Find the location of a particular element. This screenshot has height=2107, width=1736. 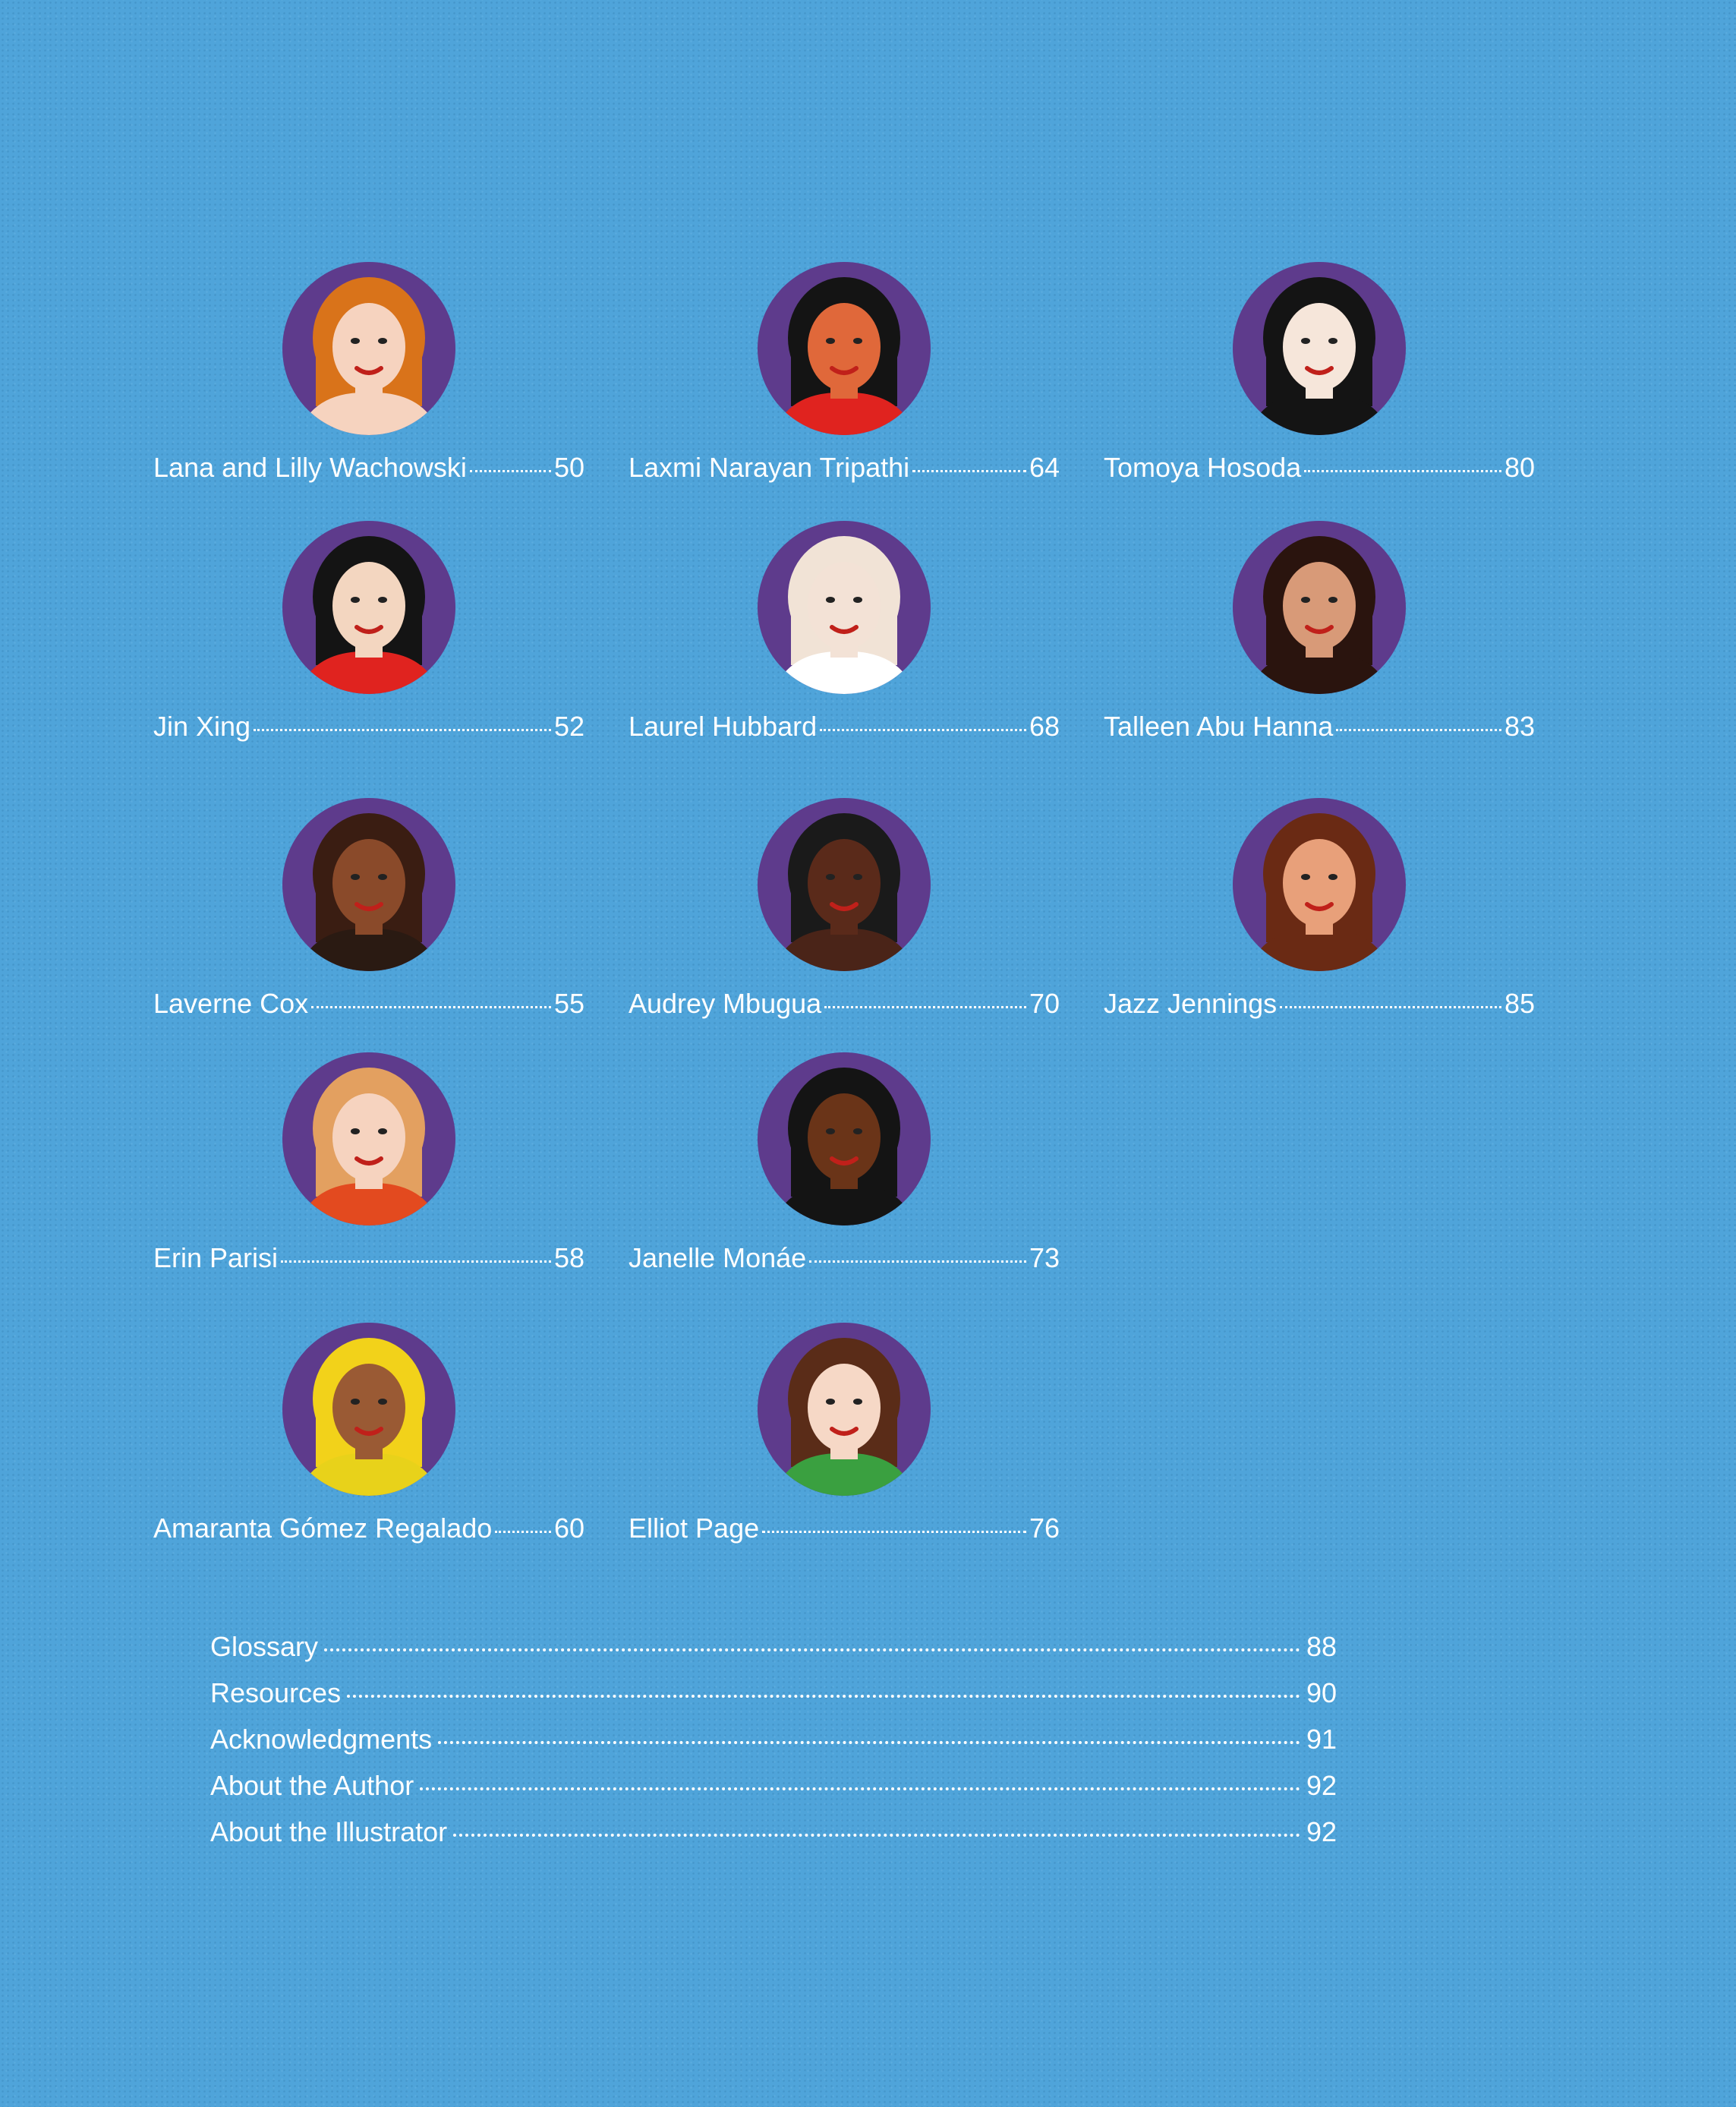

entry-page: 83 is located at coordinates (1520, 726).